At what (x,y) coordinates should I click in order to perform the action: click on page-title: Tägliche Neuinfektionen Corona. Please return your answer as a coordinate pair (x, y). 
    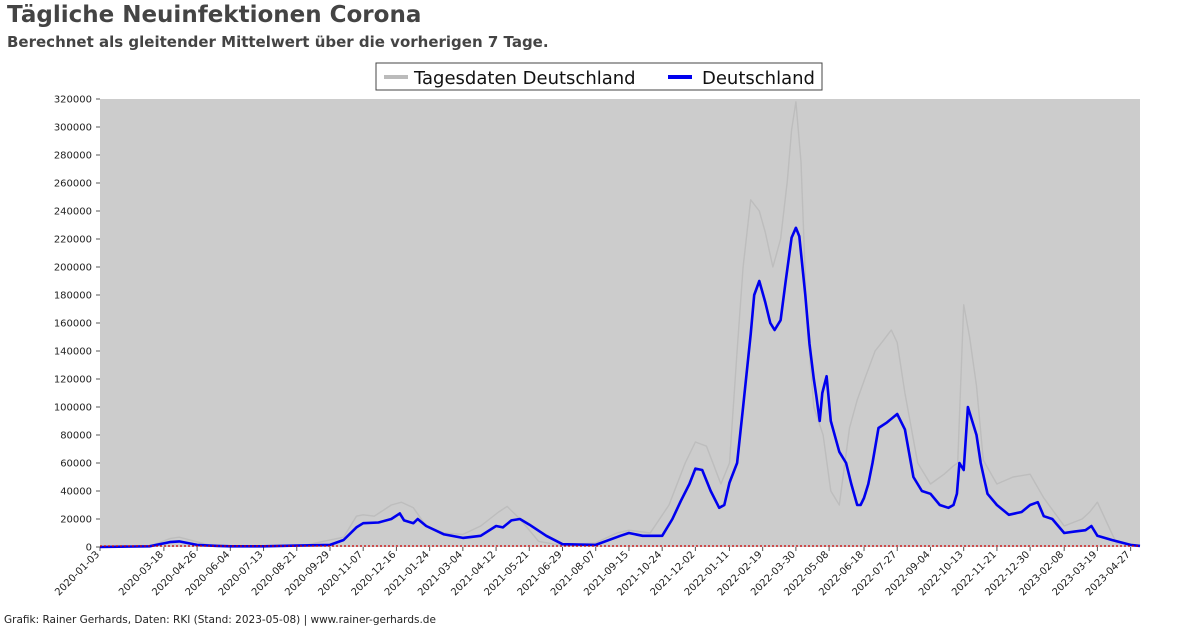
    Looking at the image, I should click on (214, 15).